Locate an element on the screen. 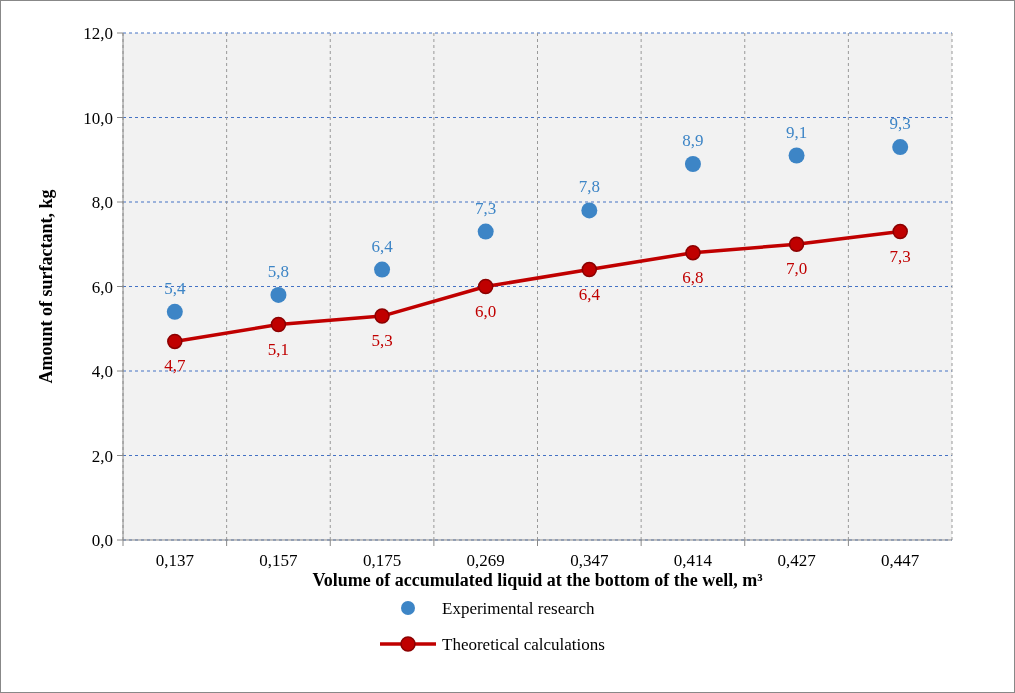  data-label: 5,3 is located at coordinates (382, 341).